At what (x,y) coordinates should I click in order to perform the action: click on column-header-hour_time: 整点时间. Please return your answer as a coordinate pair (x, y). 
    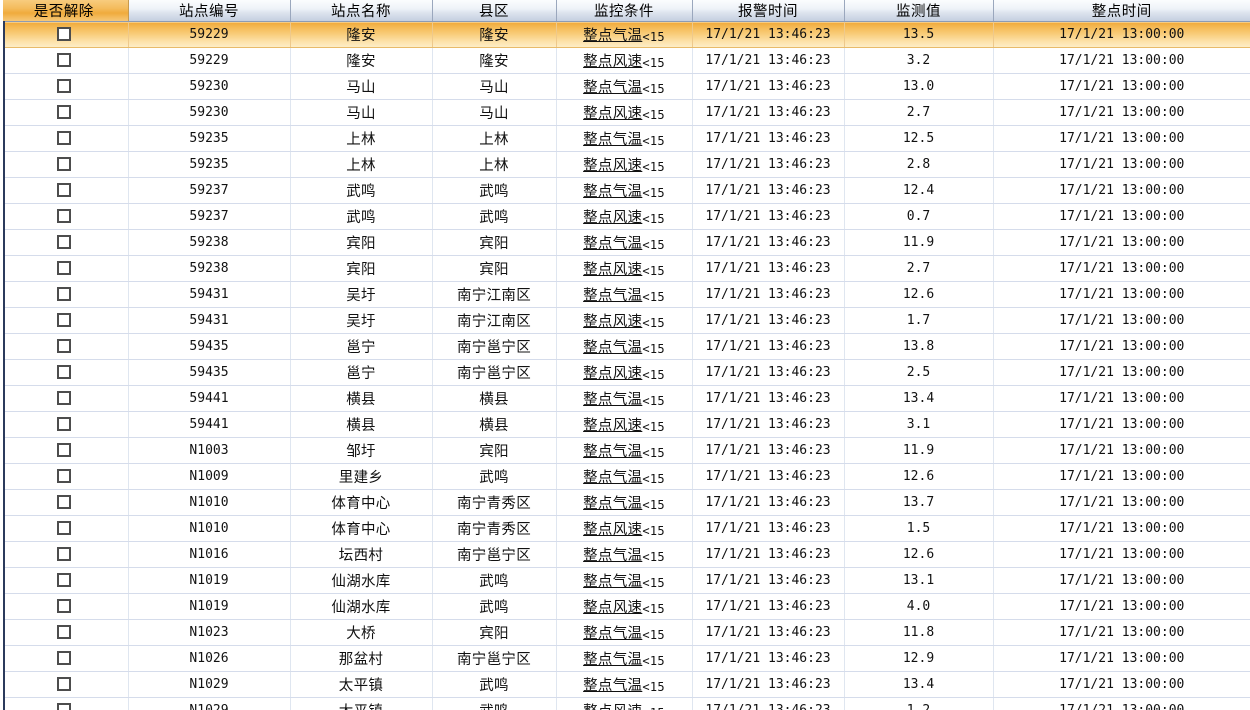
    Looking at the image, I should click on (1121, 11).